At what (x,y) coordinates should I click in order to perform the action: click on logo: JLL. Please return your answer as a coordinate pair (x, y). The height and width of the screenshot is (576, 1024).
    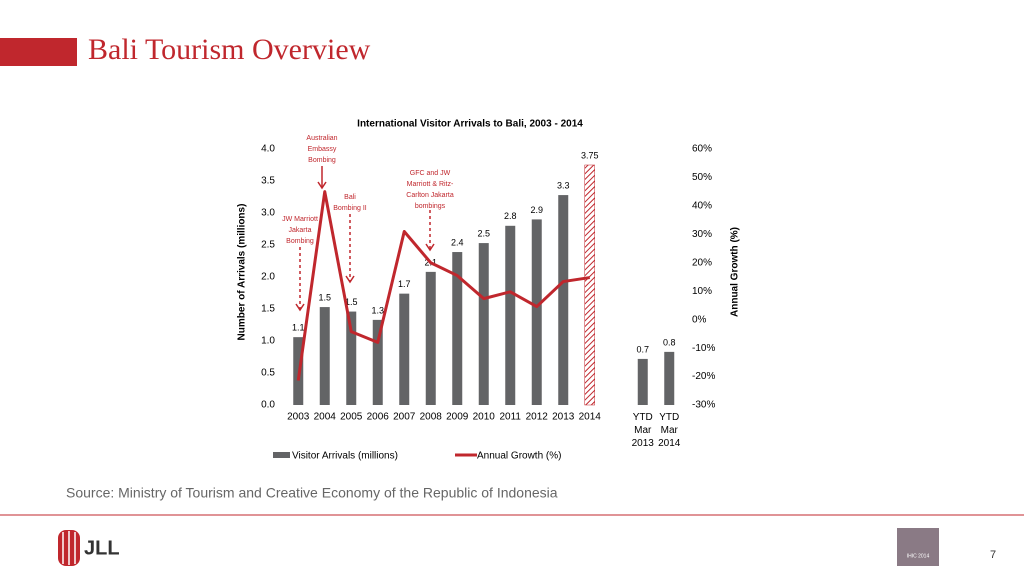
    Looking at the image, I should click on (102, 548).